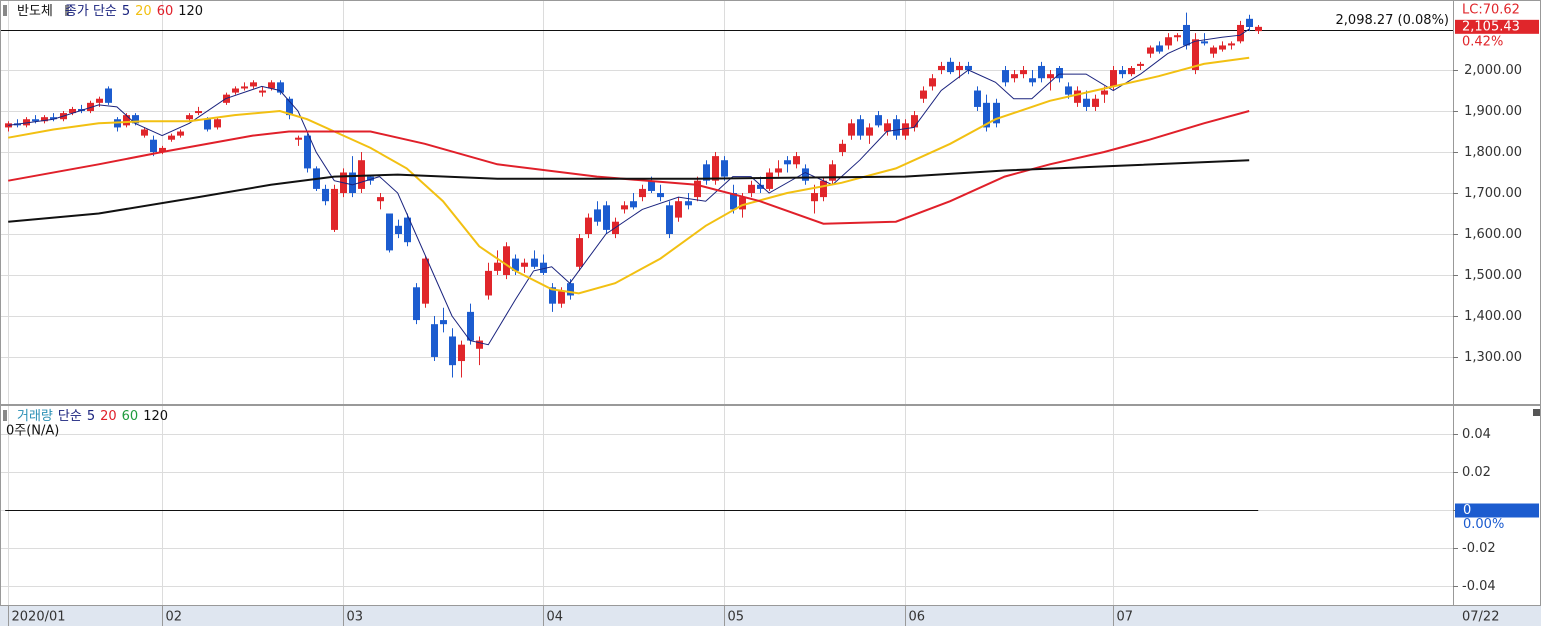 This screenshot has width=1541, height=626. I want to click on y2-tick-label: 0, so click(1467, 510).